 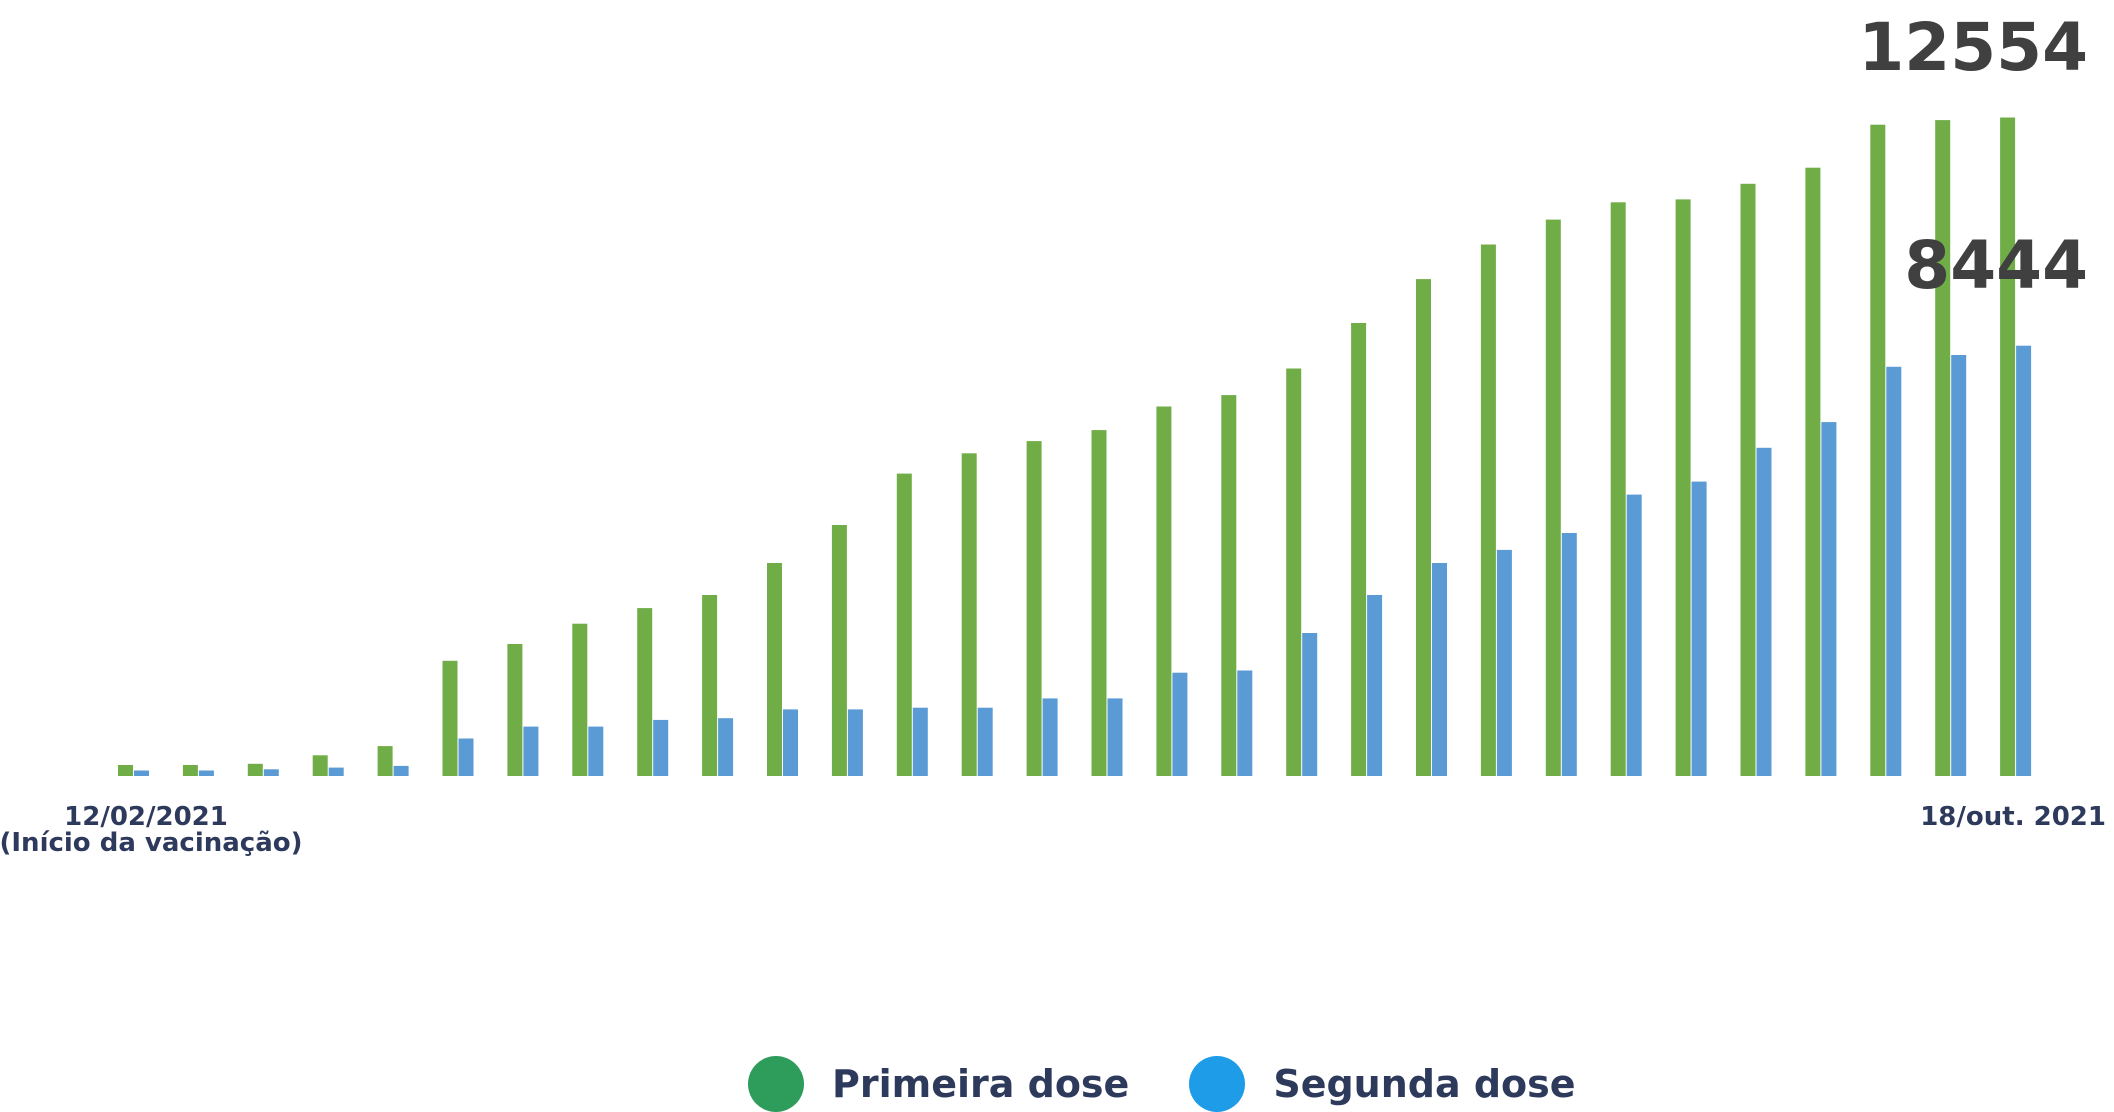 What do you see at coordinates (1996, 265) in the screenshot?
I see `annotation-second-dose-total: 8444` at bounding box center [1996, 265].